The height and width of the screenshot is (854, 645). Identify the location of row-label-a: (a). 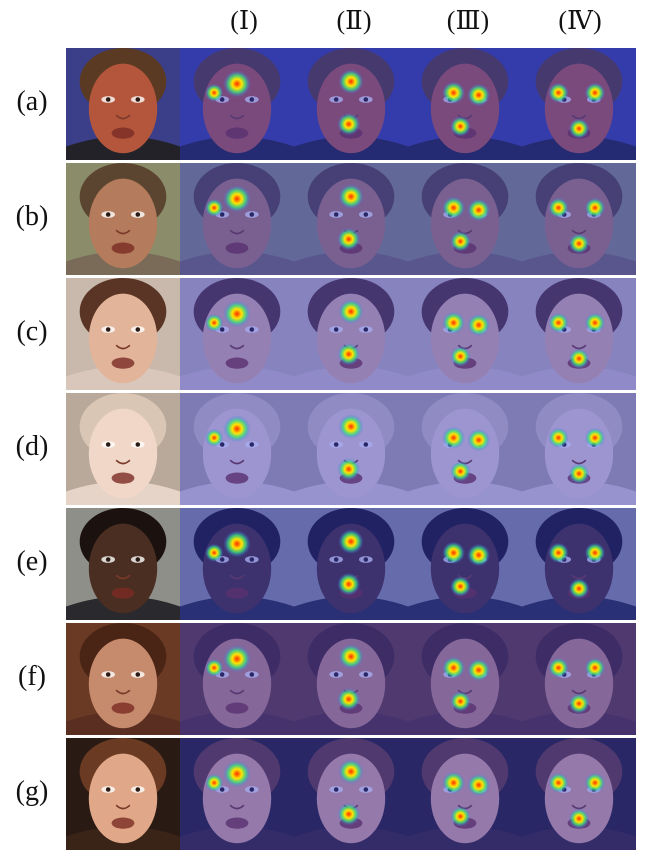
(32, 101).